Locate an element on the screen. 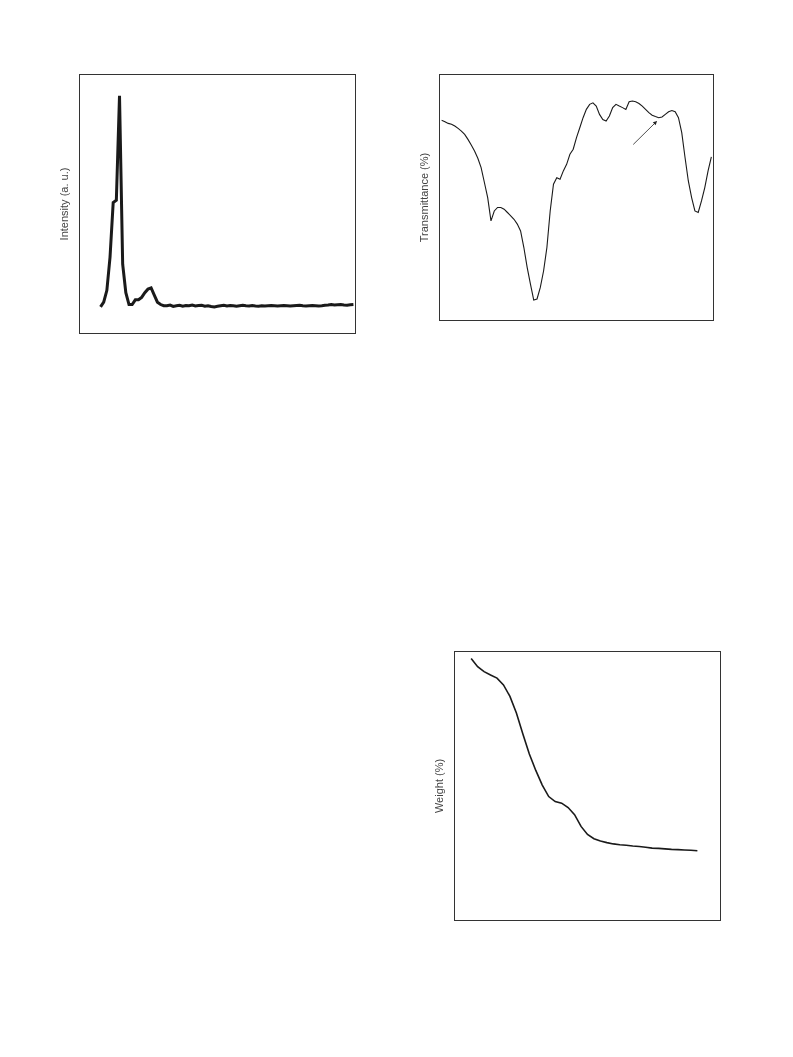  y-axis-title: Transmittance (%) is located at coordinates (423, 197).